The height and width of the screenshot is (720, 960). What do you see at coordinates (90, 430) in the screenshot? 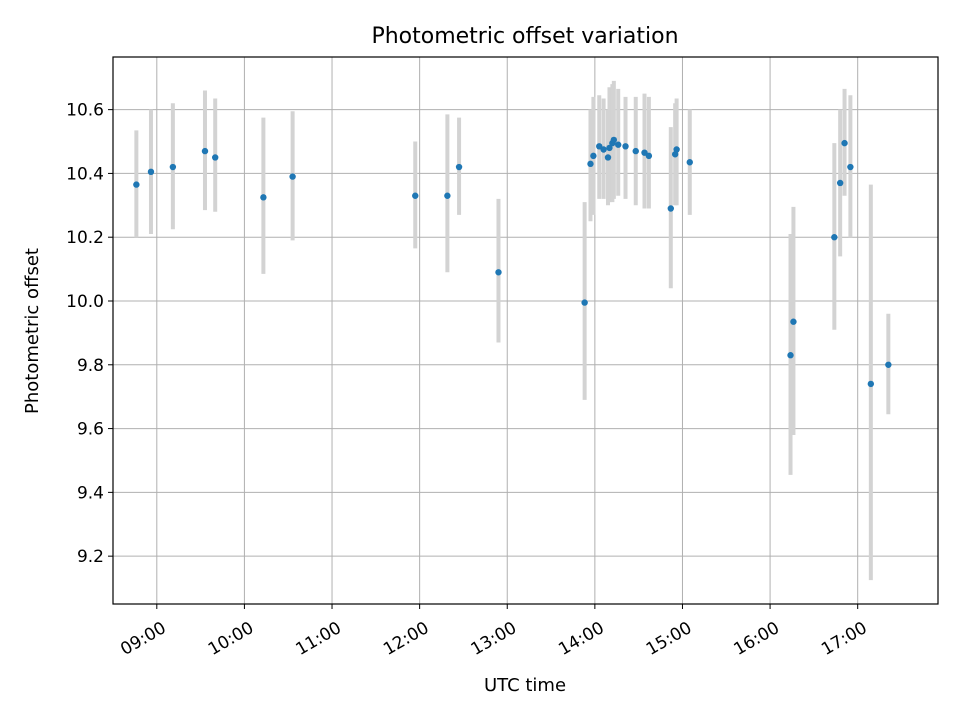
I see `y-tick-label: 9.6` at bounding box center [90, 430].